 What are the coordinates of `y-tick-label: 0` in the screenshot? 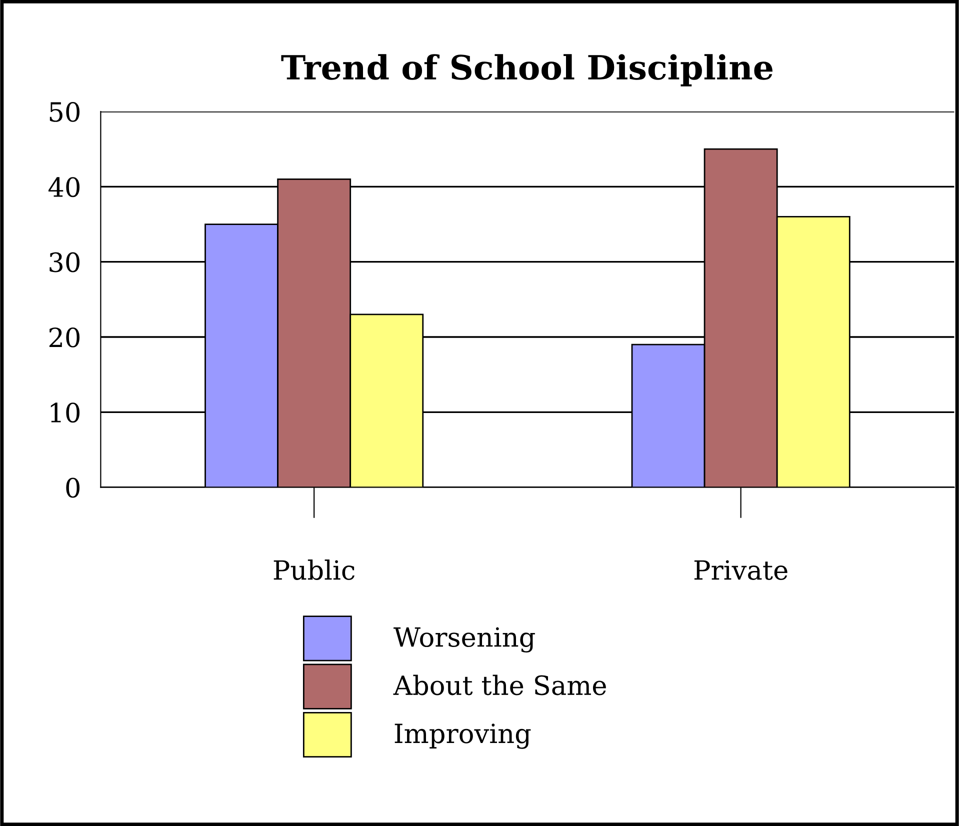 It's located at (73, 488).